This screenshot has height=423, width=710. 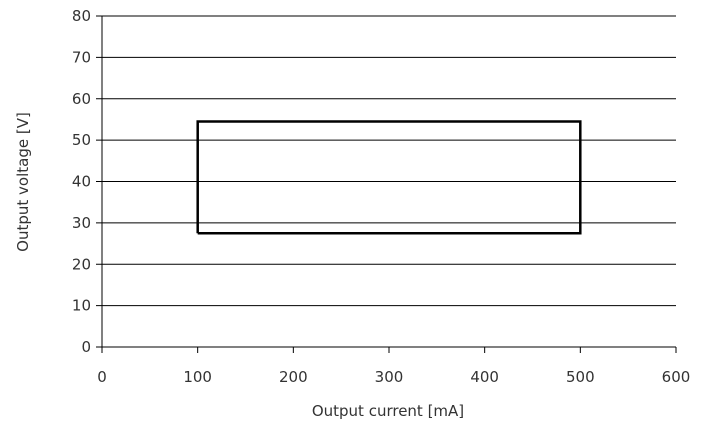 What do you see at coordinates (197, 377) in the screenshot?
I see `x-tick-label: 100` at bounding box center [197, 377].